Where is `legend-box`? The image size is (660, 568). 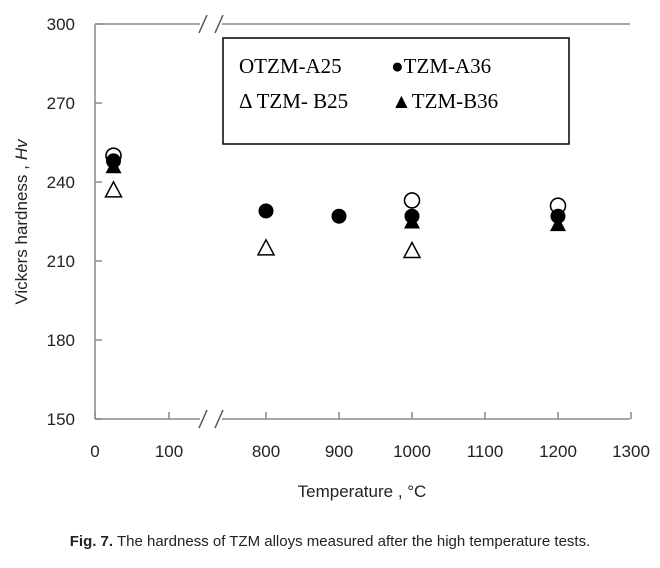
legend-box is located at coordinates (396, 91).